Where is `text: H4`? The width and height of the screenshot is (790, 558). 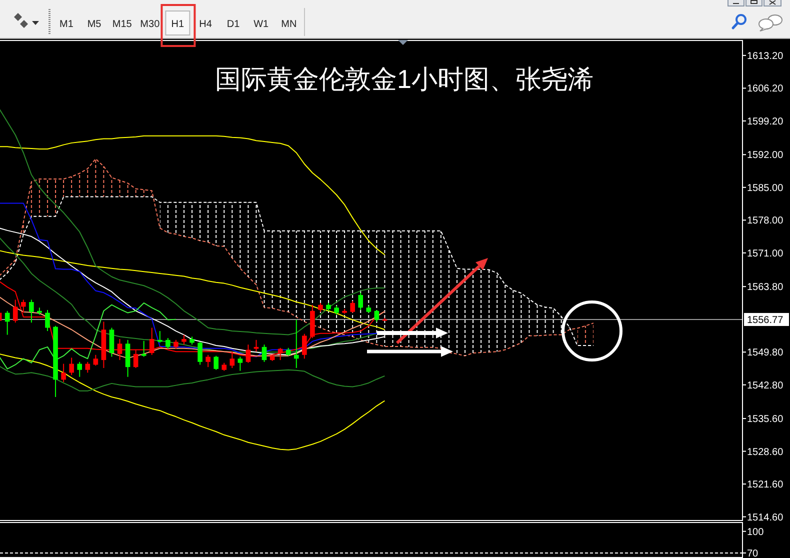
text: H4 is located at coordinates (205, 24).